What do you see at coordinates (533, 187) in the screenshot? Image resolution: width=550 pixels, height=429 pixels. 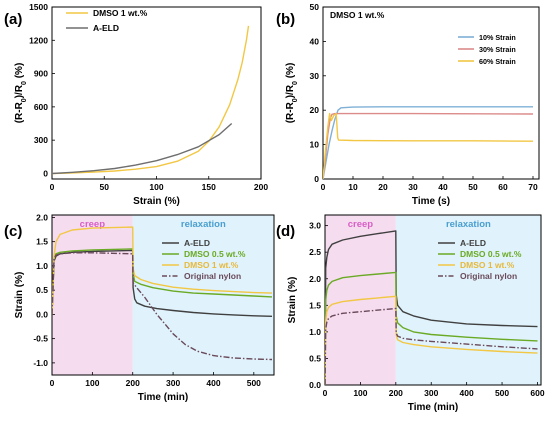 I see `x-tick-label: 70` at bounding box center [533, 187].